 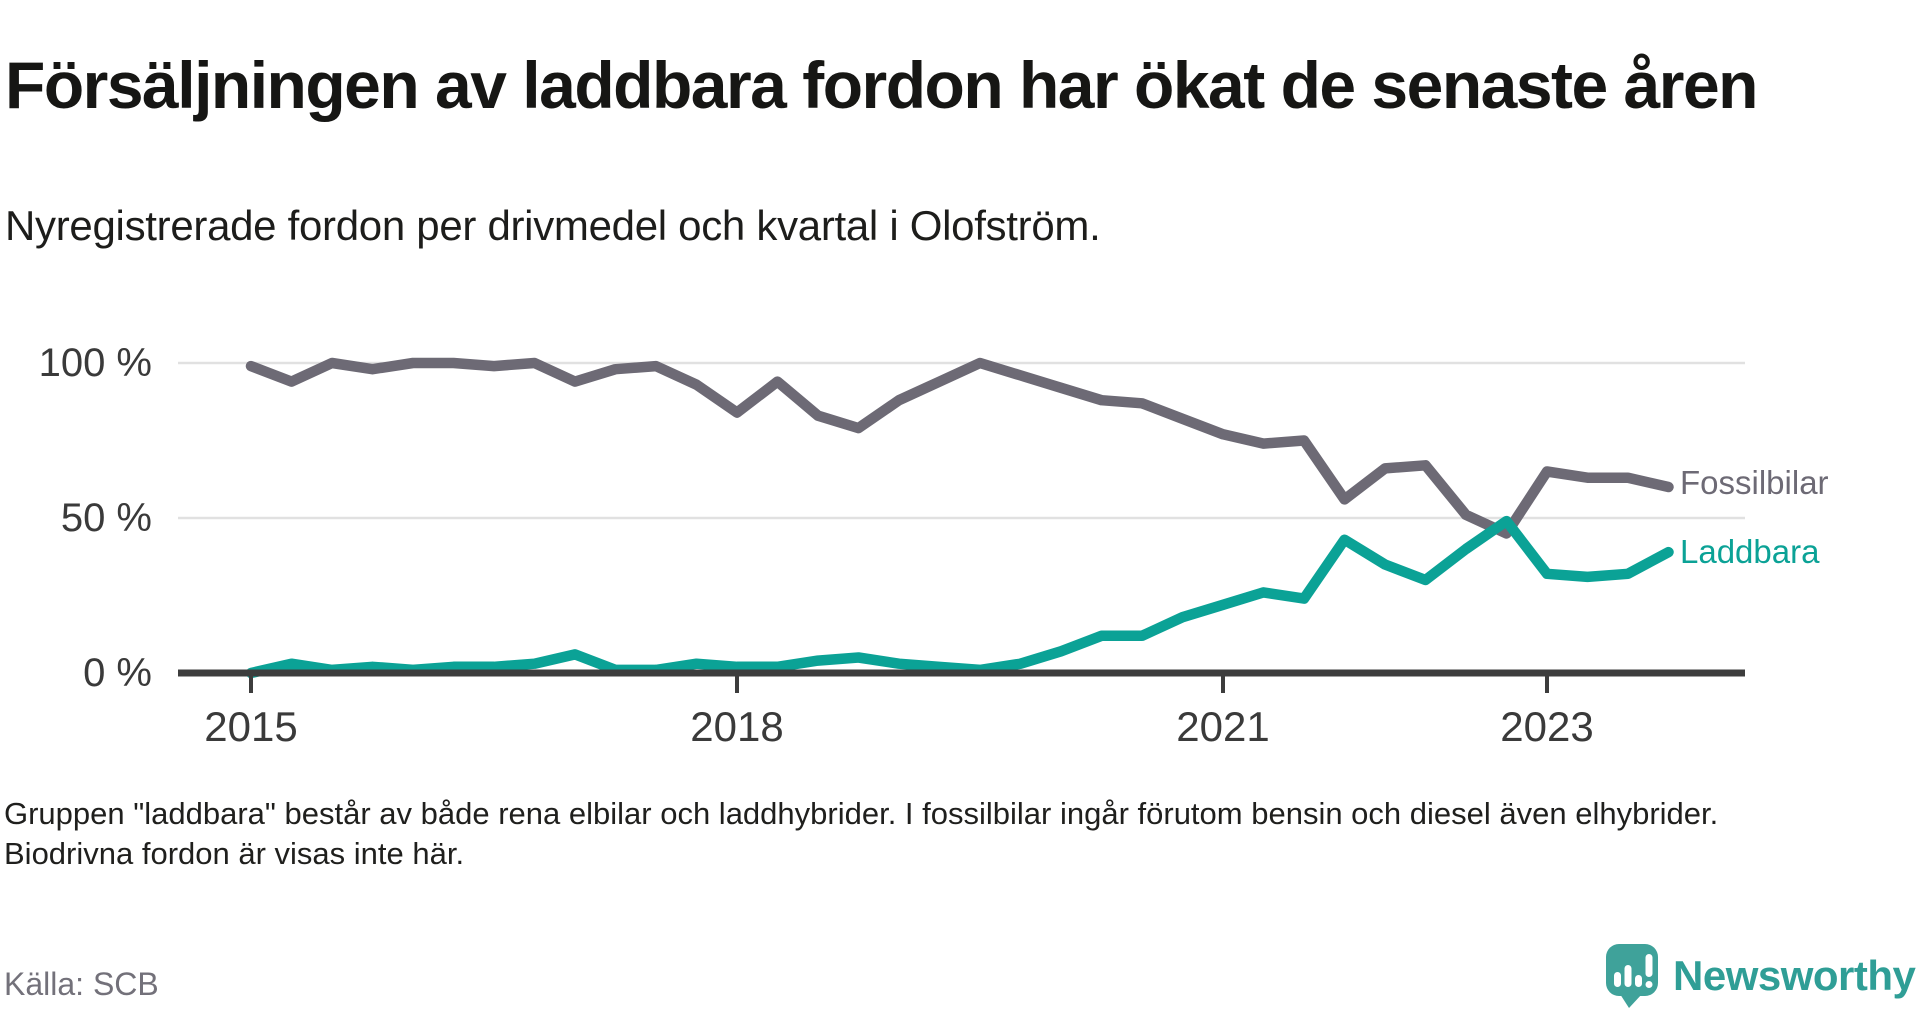 I want to click on x-tick-label: 2023, so click(x=1546, y=726).